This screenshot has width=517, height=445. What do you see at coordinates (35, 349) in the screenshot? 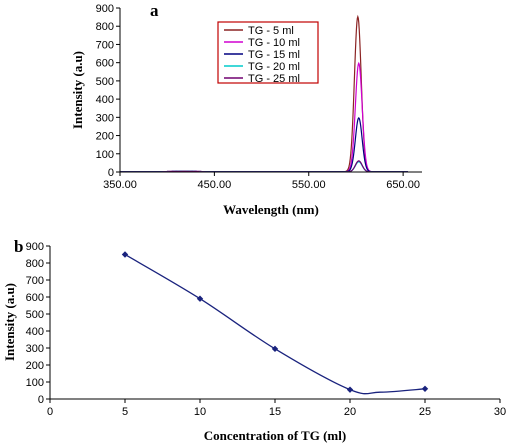
I see `panel-b-y-tick-label: 300` at bounding box center [35, 349].